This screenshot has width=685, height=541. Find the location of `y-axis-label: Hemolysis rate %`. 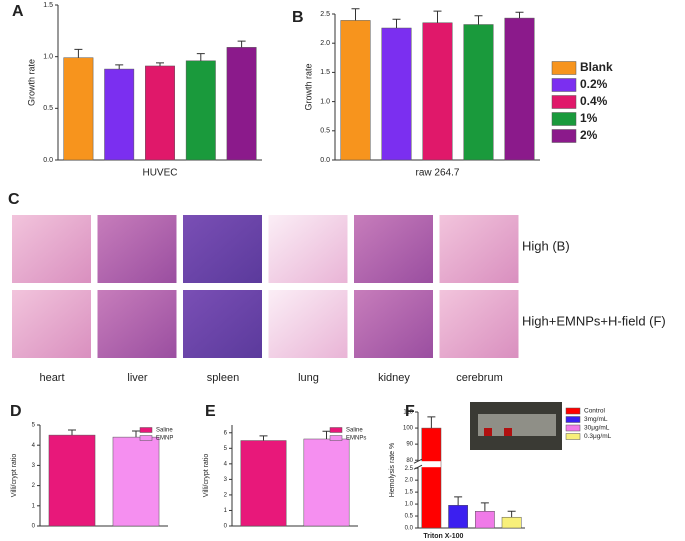

y-axis-label: Hemolysis rate % is located at coordinates (392, 470).